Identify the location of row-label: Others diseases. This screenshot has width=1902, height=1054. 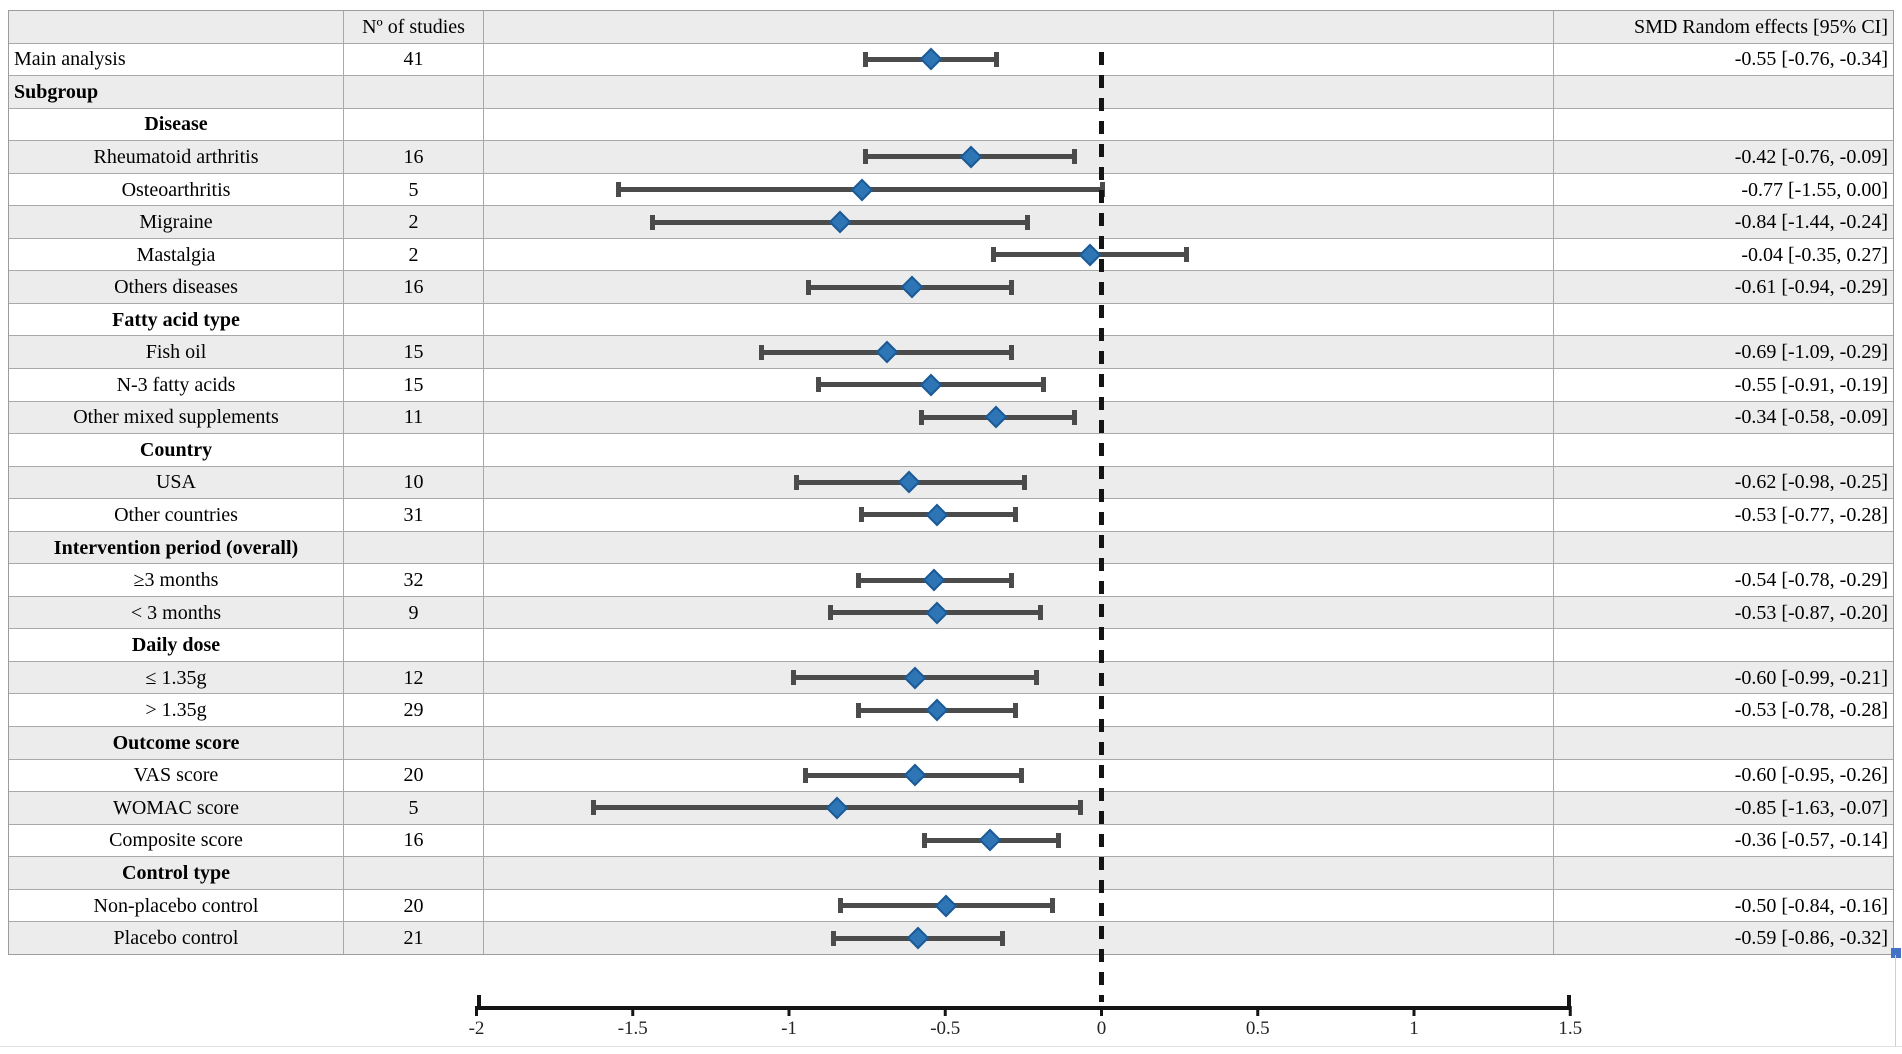
(176, 287).